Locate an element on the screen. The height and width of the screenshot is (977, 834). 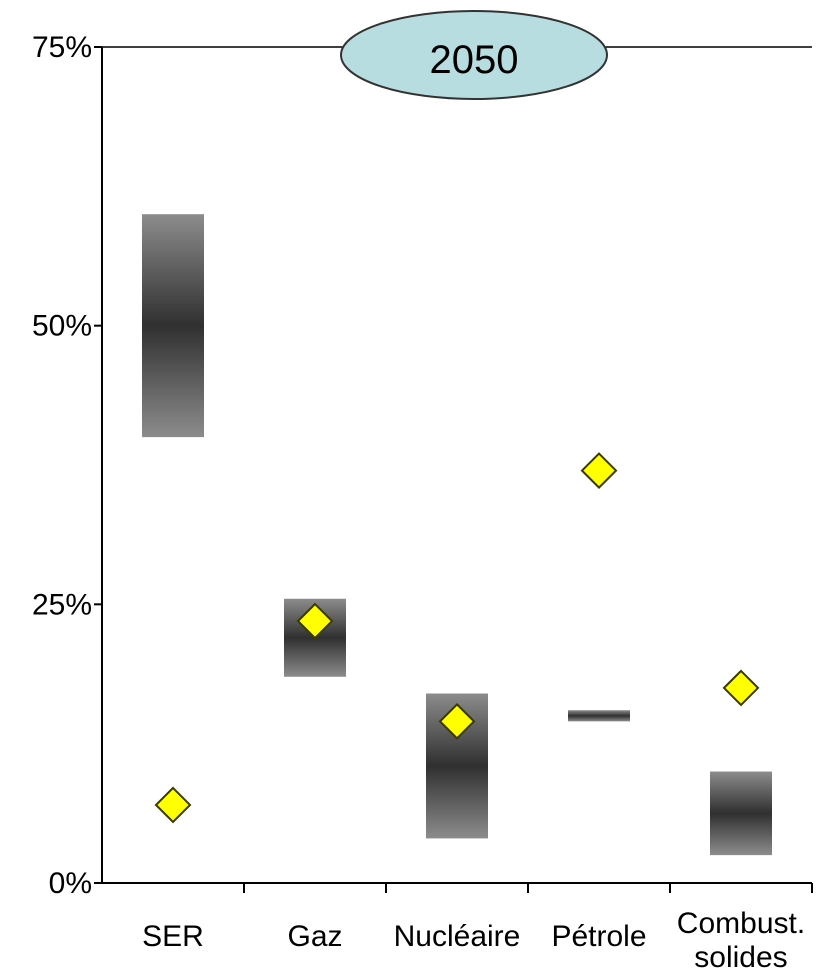
category-label: SER is located at coordinates (173, 936).